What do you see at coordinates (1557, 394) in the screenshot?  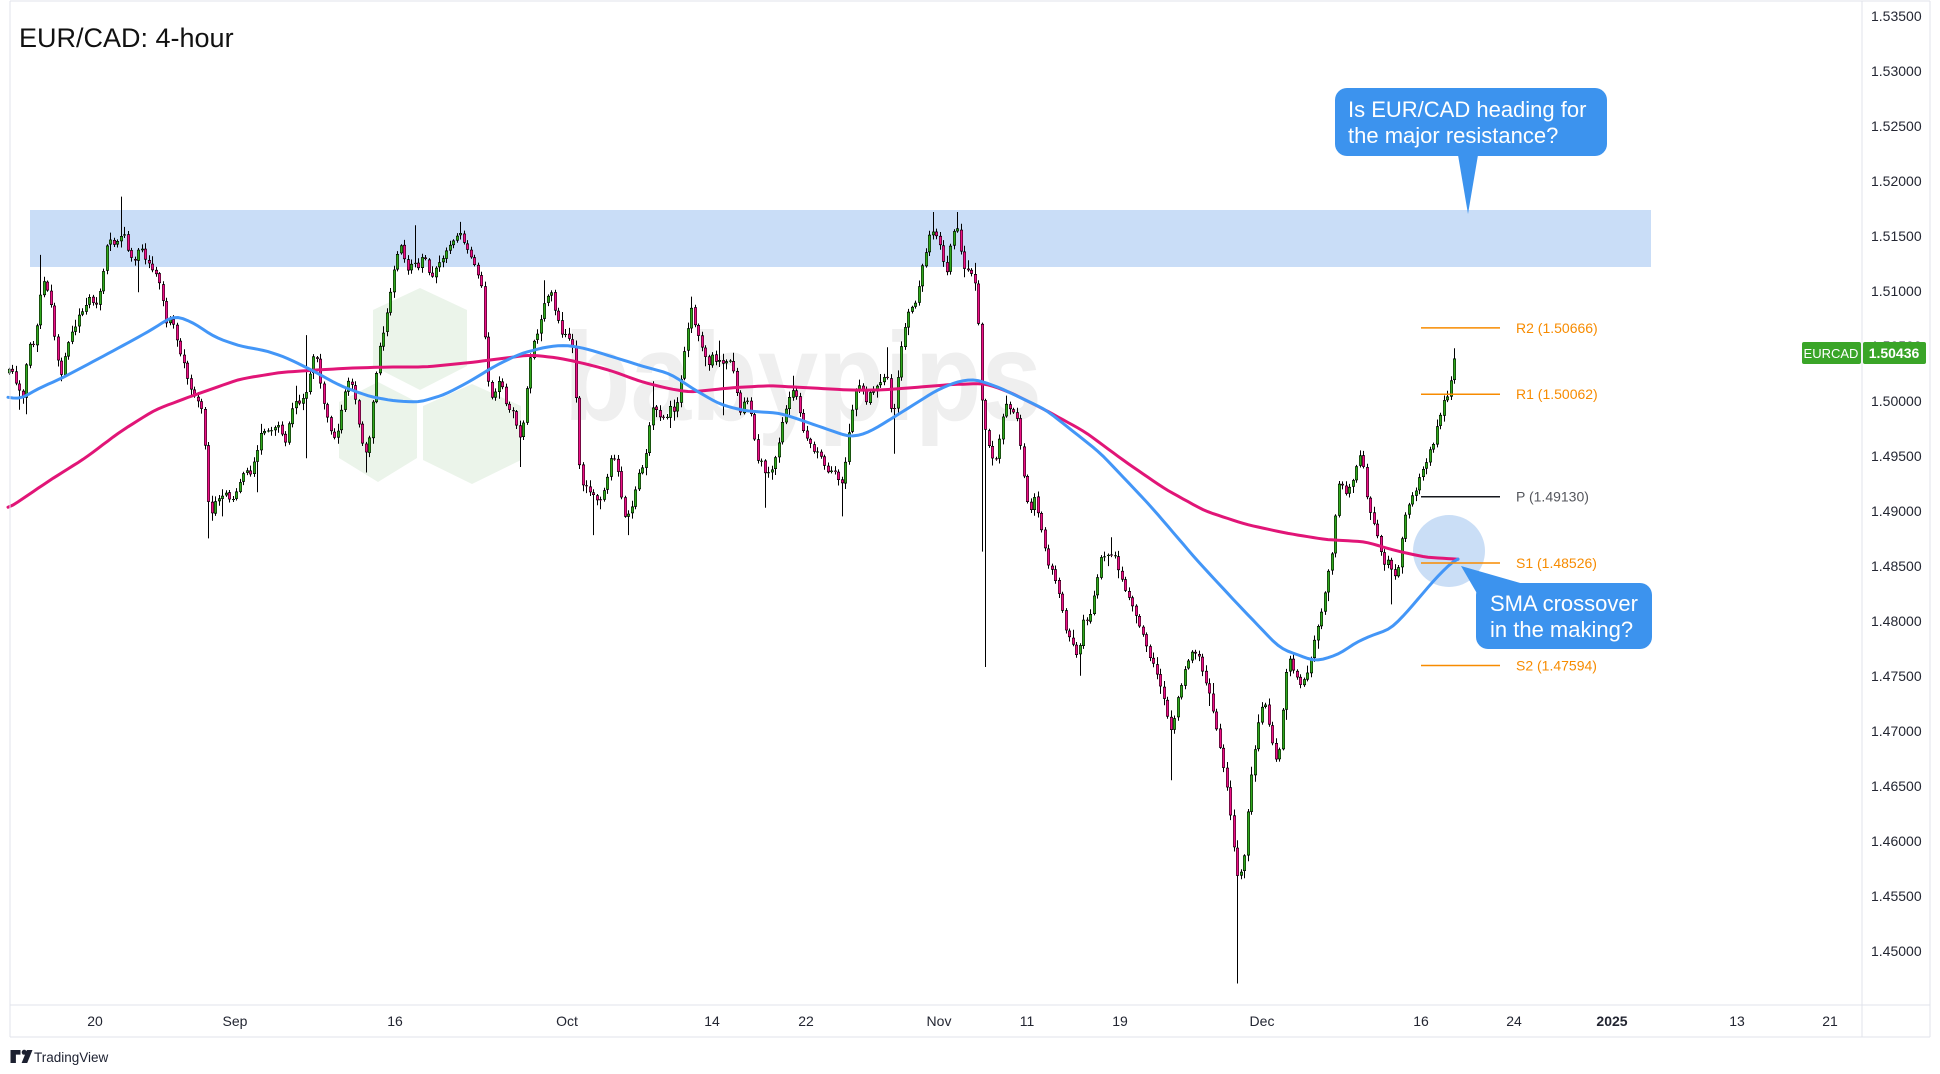 I see `svg-text: R1 (1.50062)` at bounding box center [1557, 394].